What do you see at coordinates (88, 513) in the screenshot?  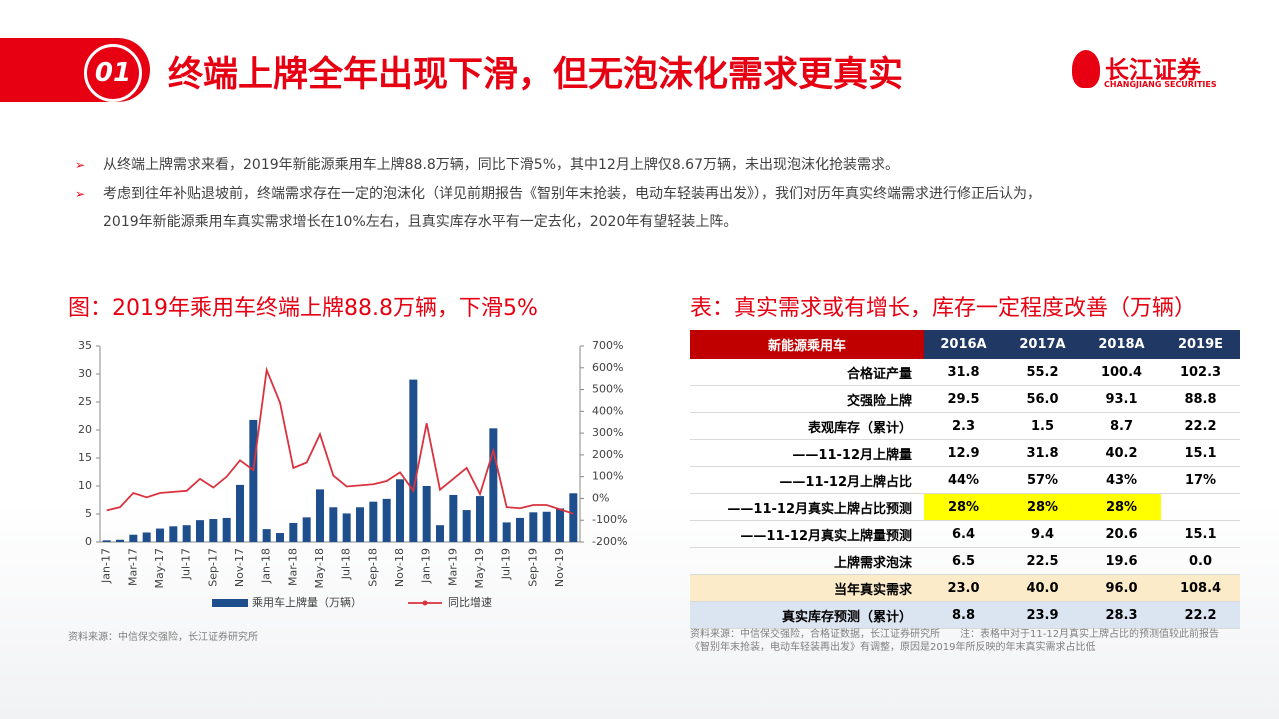 I see `y-tick-label: 5` at bounding box center [88, 513].